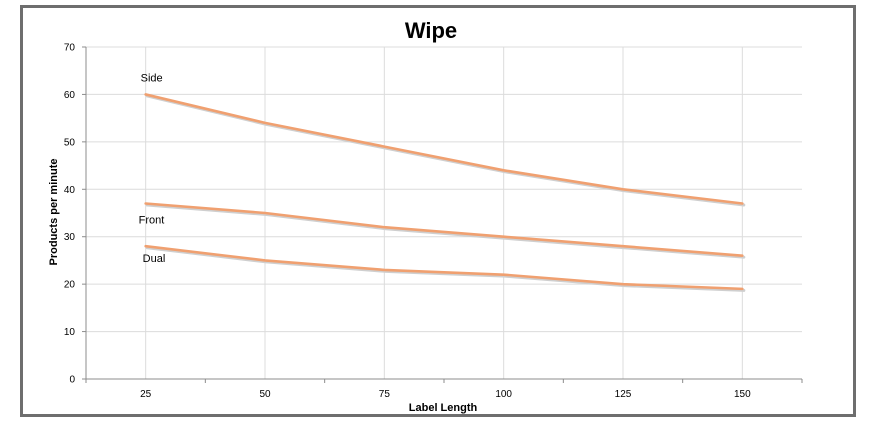 This screenshot has width=877, height=424. Describe the element at coordinates (443, 408) in the screenshot. I see `x-axis-label: Label Length` at that location.